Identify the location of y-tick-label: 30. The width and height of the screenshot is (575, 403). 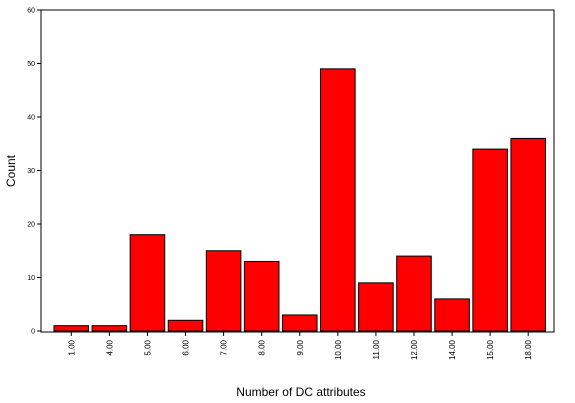
(31, 171).